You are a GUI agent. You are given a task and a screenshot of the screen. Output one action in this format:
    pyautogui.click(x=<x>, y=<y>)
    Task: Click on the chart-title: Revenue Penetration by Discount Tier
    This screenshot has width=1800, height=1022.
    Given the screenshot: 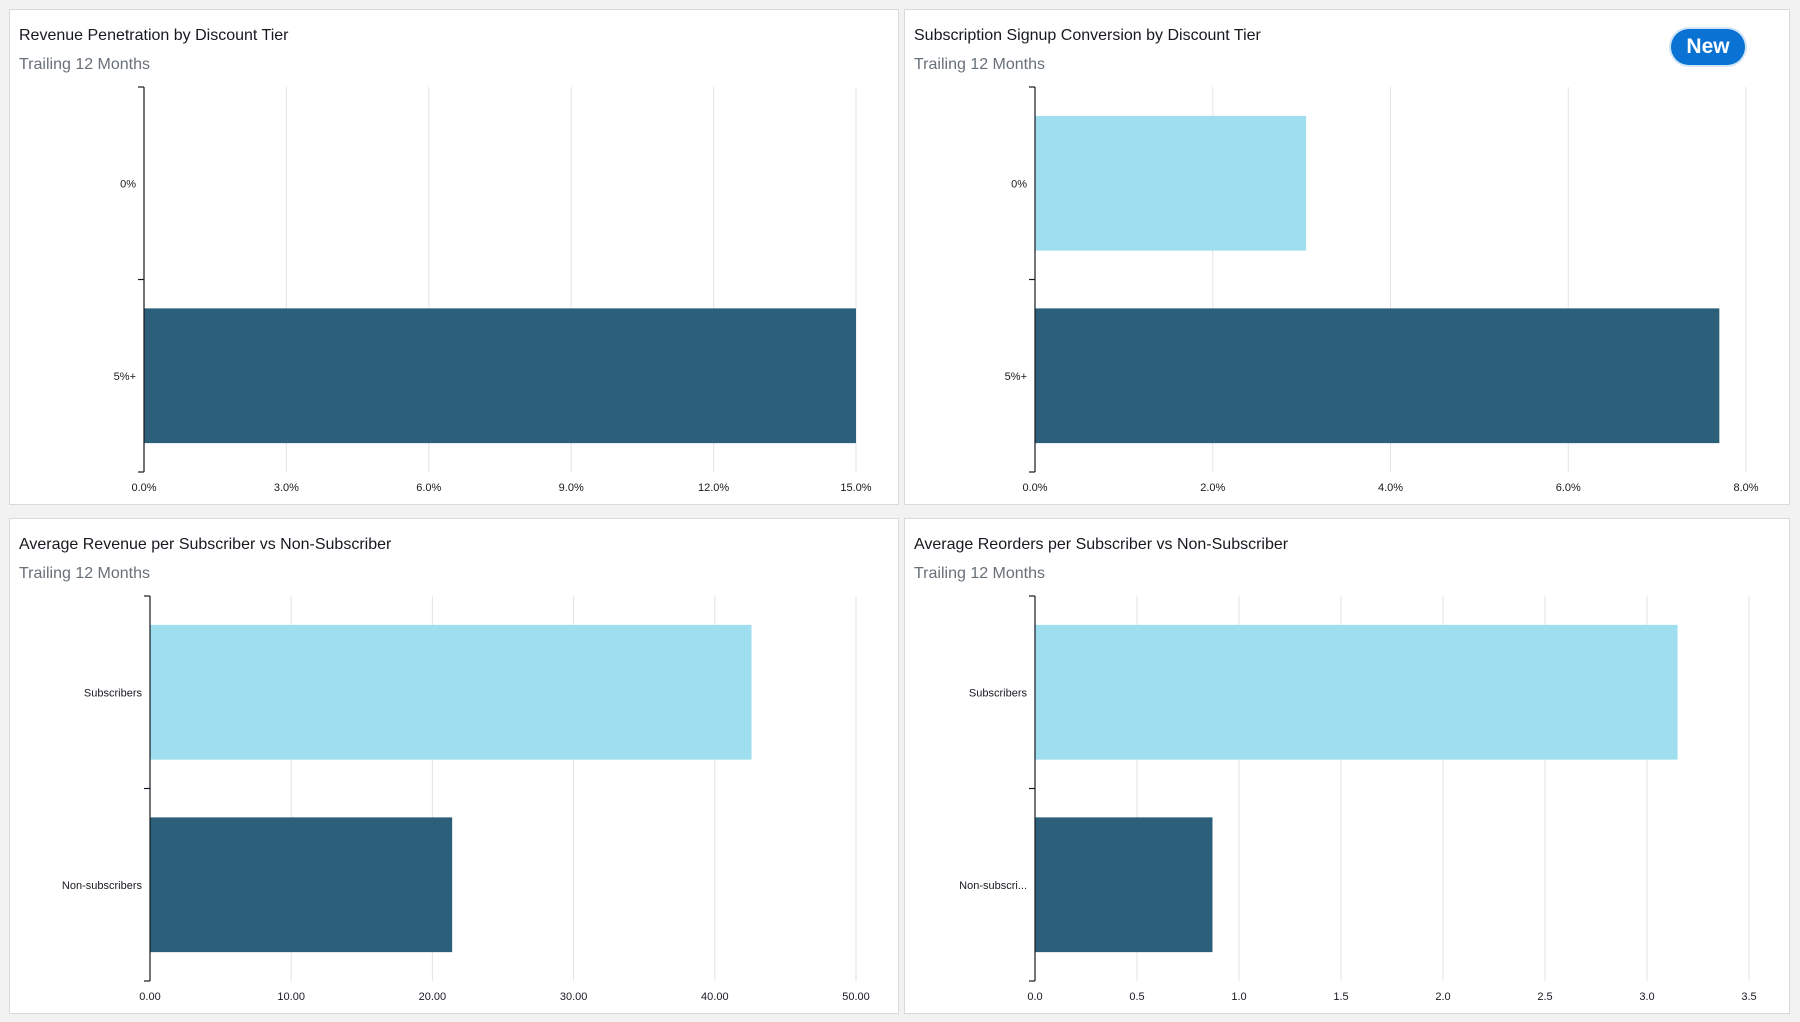 What is the action you would take?
    pyautogui.click(x=154, y=35)
    